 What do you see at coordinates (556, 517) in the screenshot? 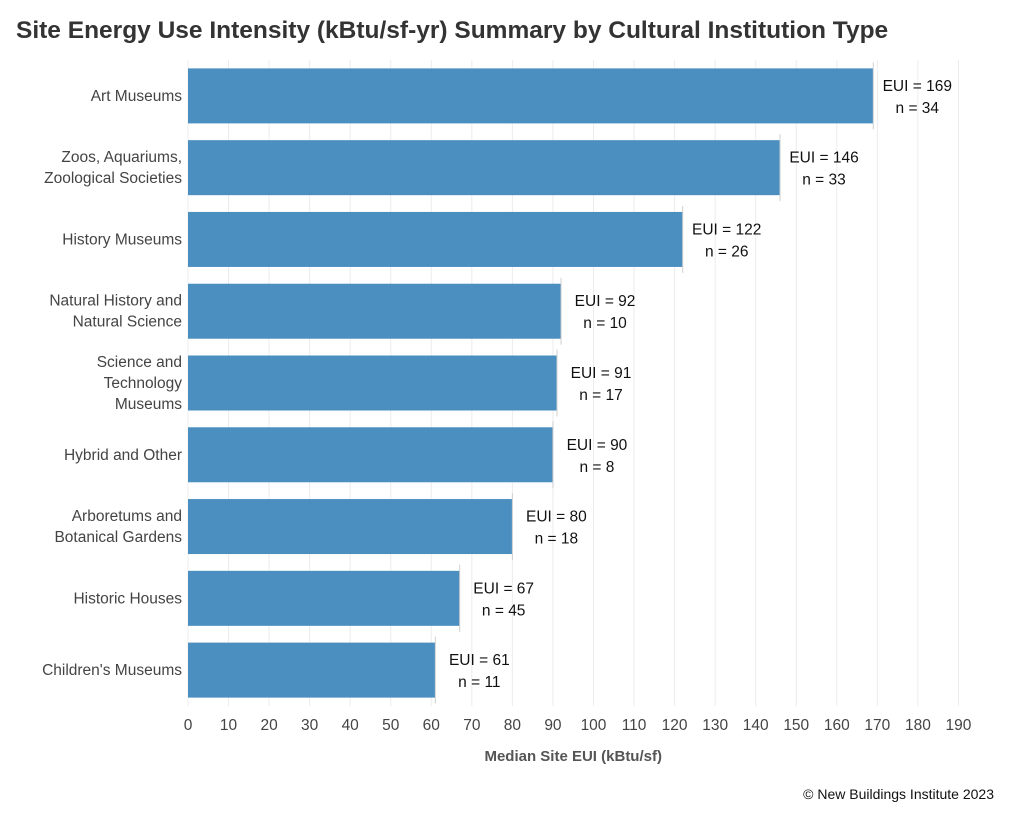
I see `eui-label: EUI = 80` at bounding box center [556, 517].